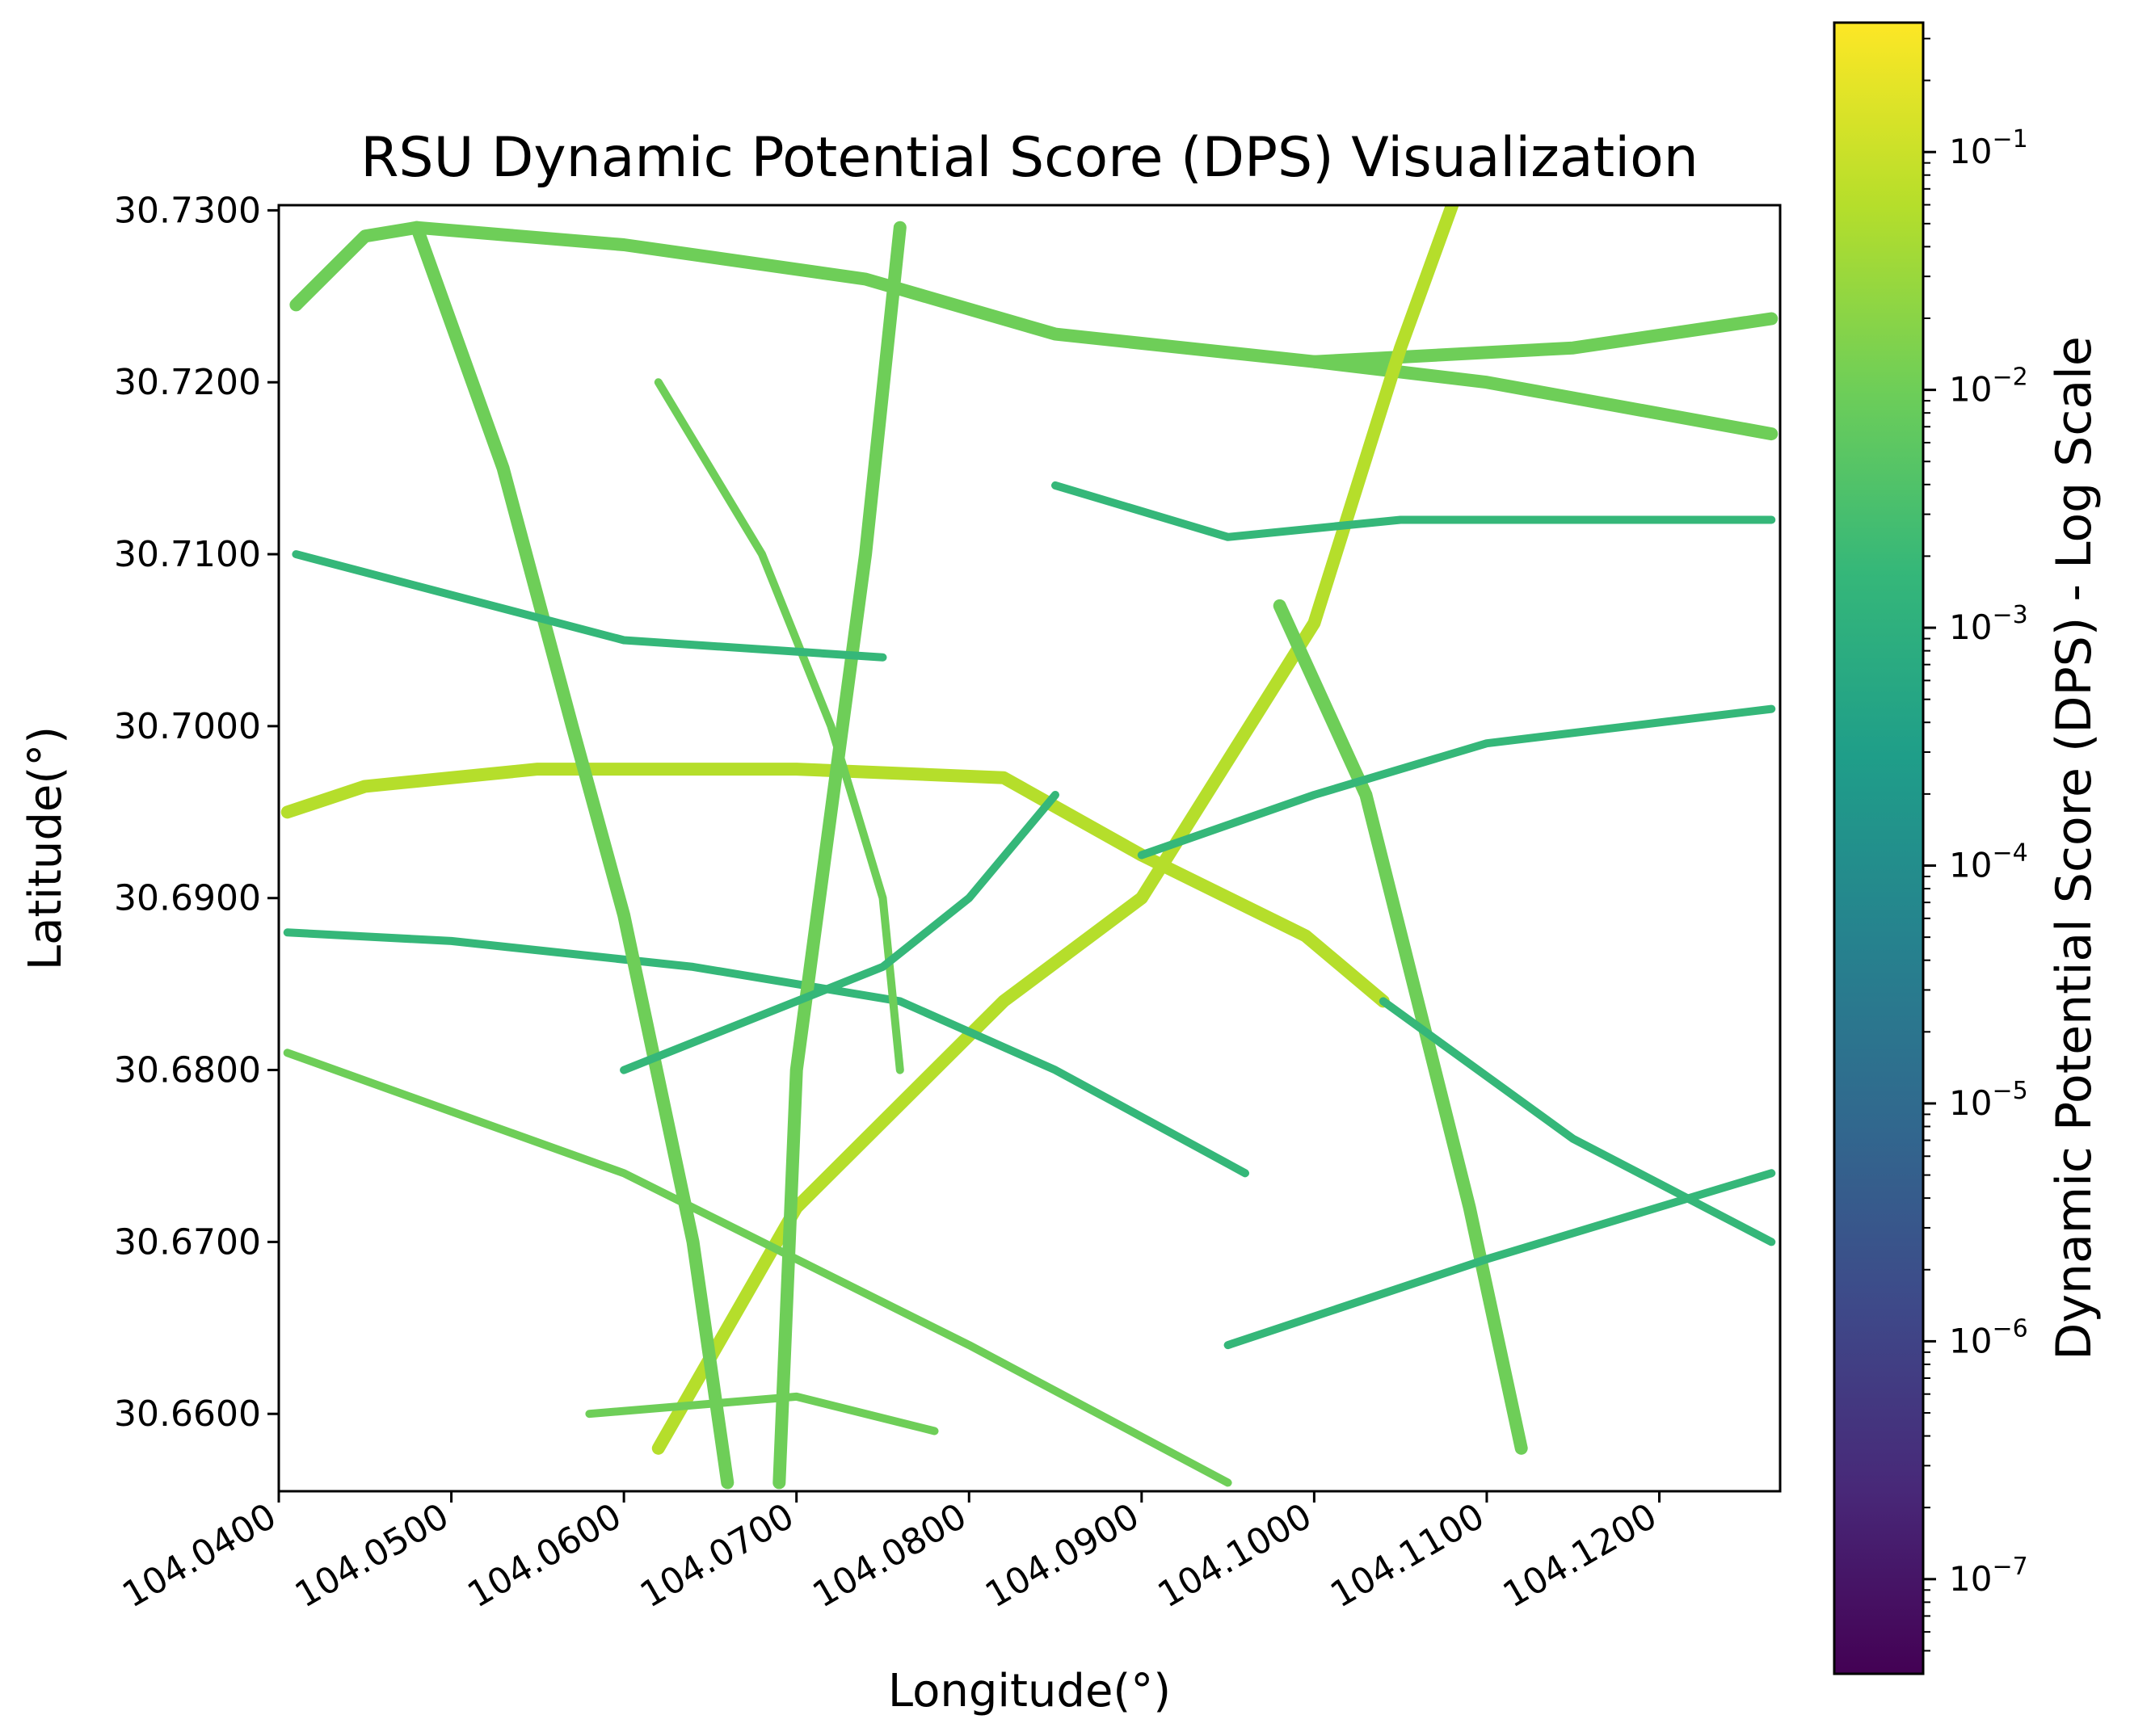  I want to click on x-tick-label: 104.1100, so click(1407, 1555).